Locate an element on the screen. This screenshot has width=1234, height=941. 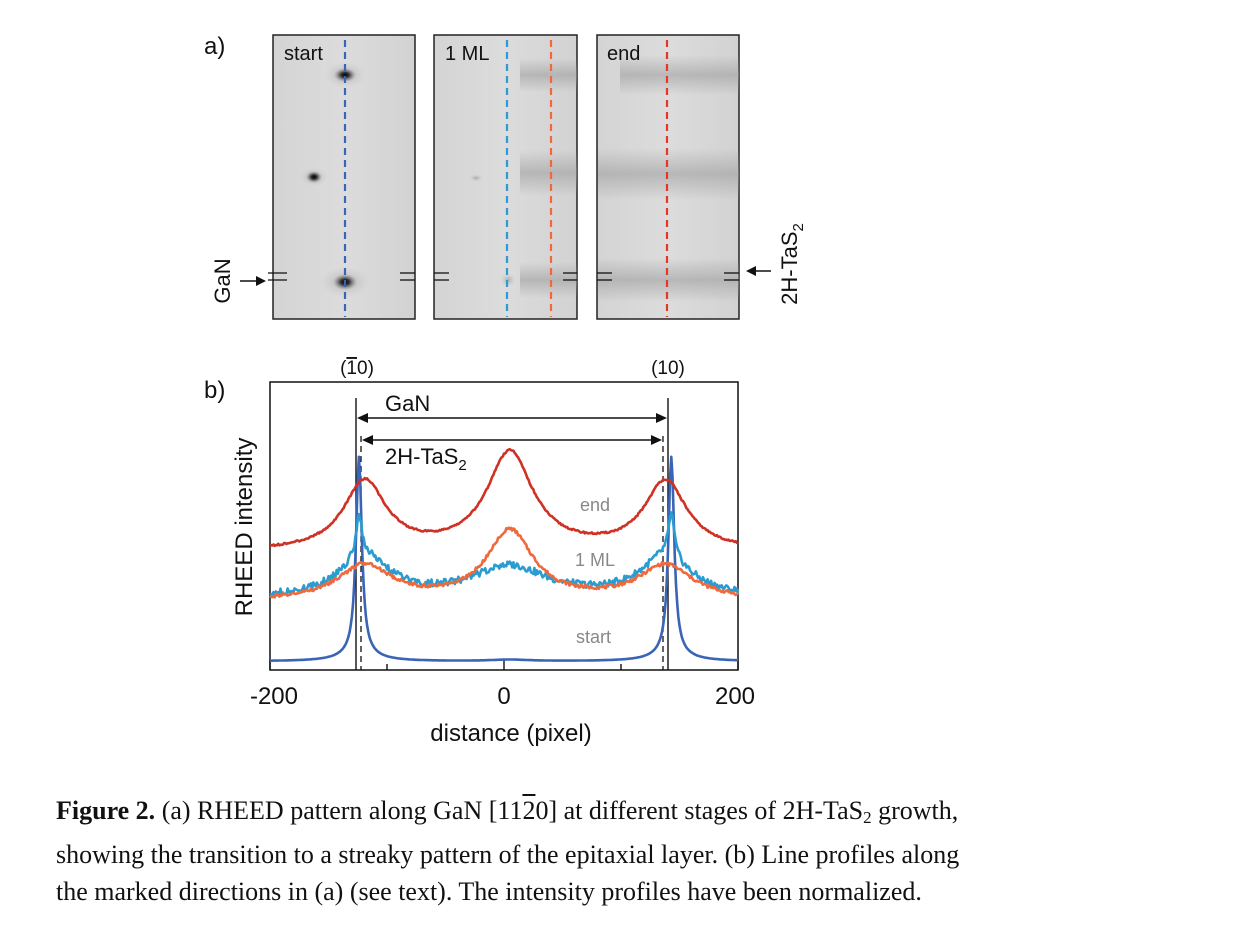
caption-overbar-digit: 2 is located at coordinates (529, 810).